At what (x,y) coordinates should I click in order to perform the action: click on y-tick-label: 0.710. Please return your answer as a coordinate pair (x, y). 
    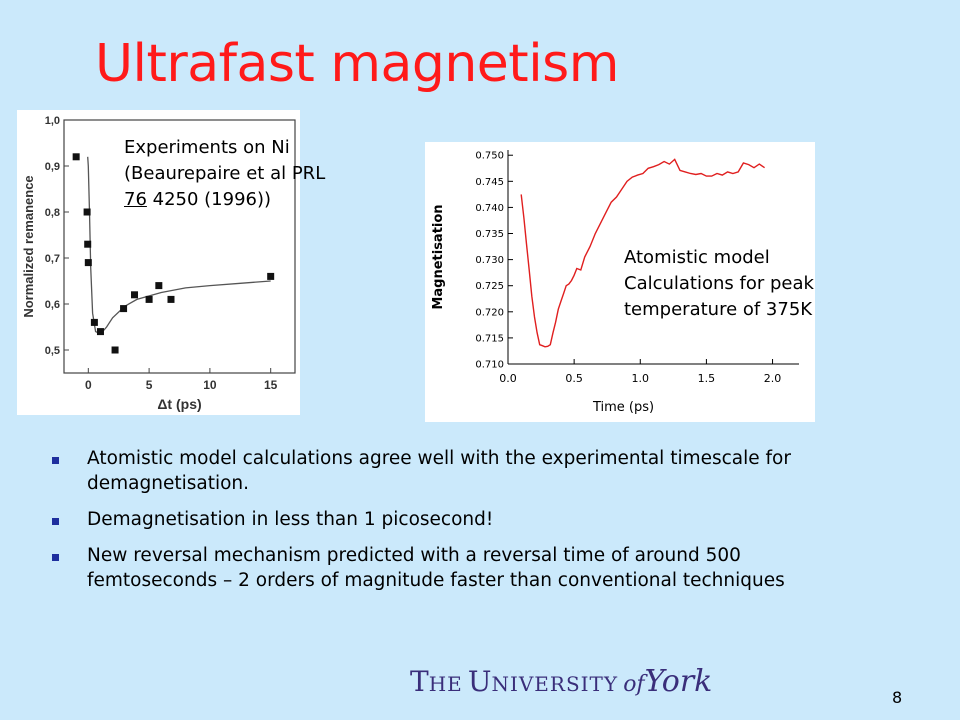
    Looking at the image, I should click on (489, 365).